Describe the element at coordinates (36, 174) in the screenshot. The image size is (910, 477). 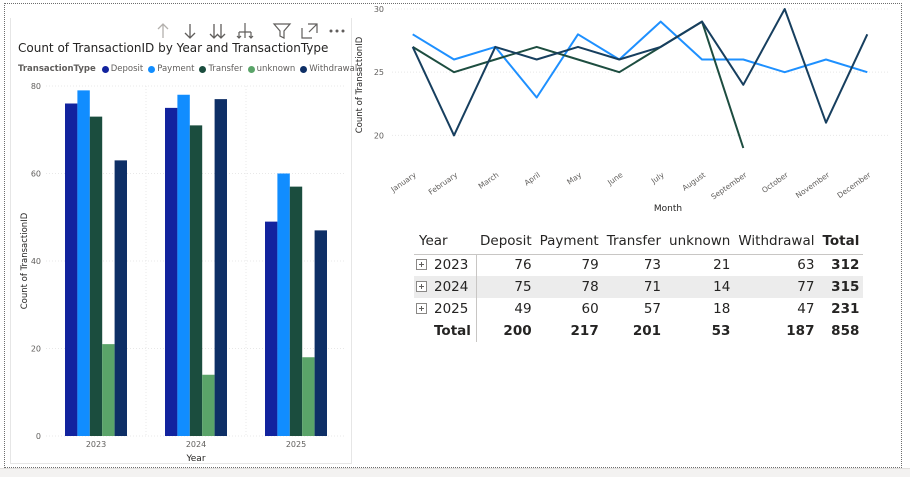
I see `y-tick-label: 60` at that location.